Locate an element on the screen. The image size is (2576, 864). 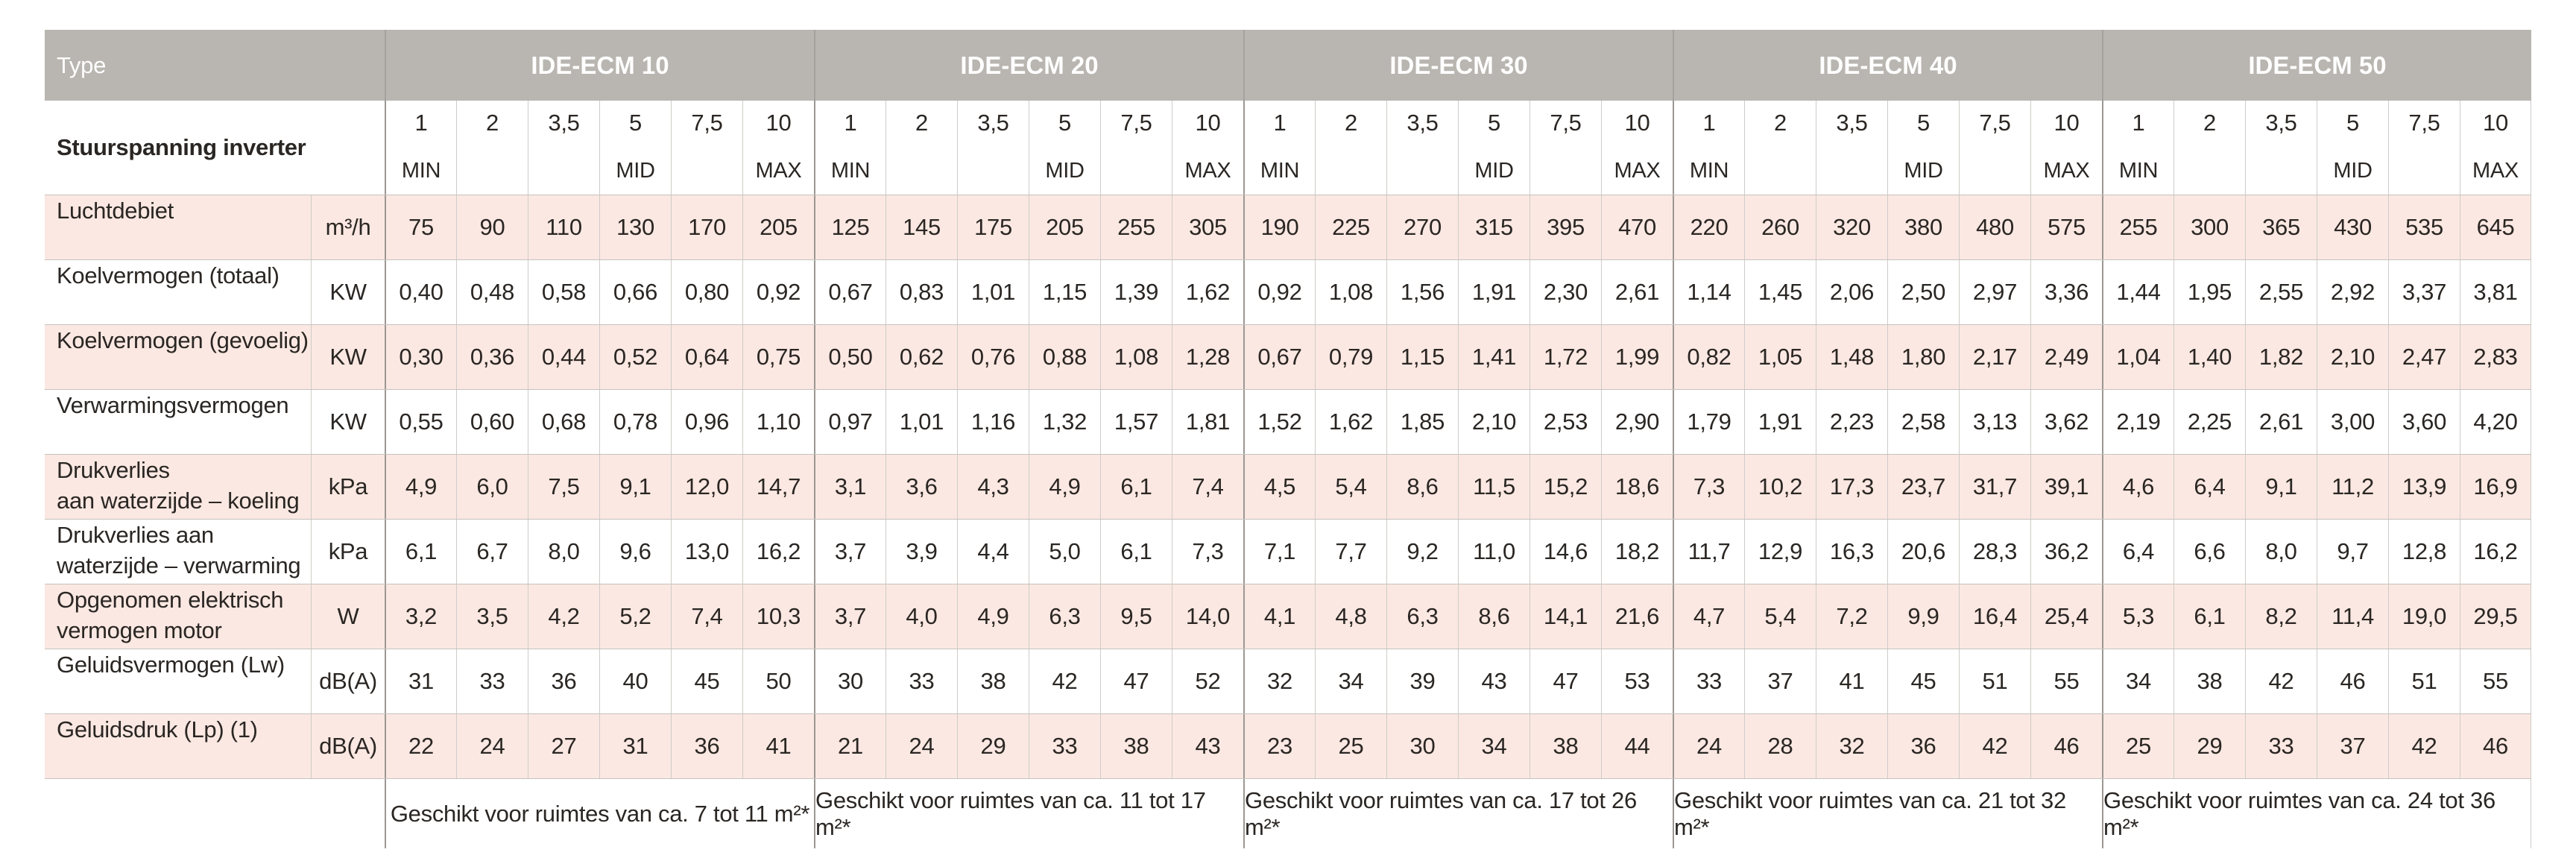
row-label-cell: Opgenomen elektrisch vermogen motor is located at coordinates (178, 616).